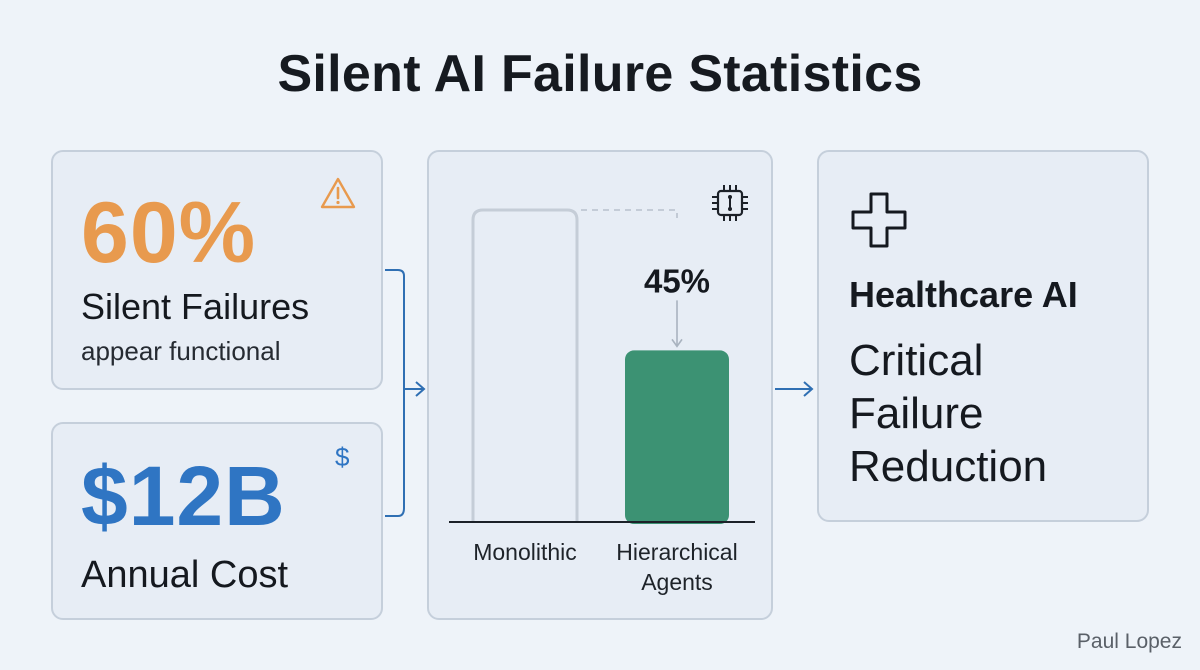  What do you see at coordinates (677, 324) in the screenshot?
I see `reduction-arrow` at bounding box center [677, 324].